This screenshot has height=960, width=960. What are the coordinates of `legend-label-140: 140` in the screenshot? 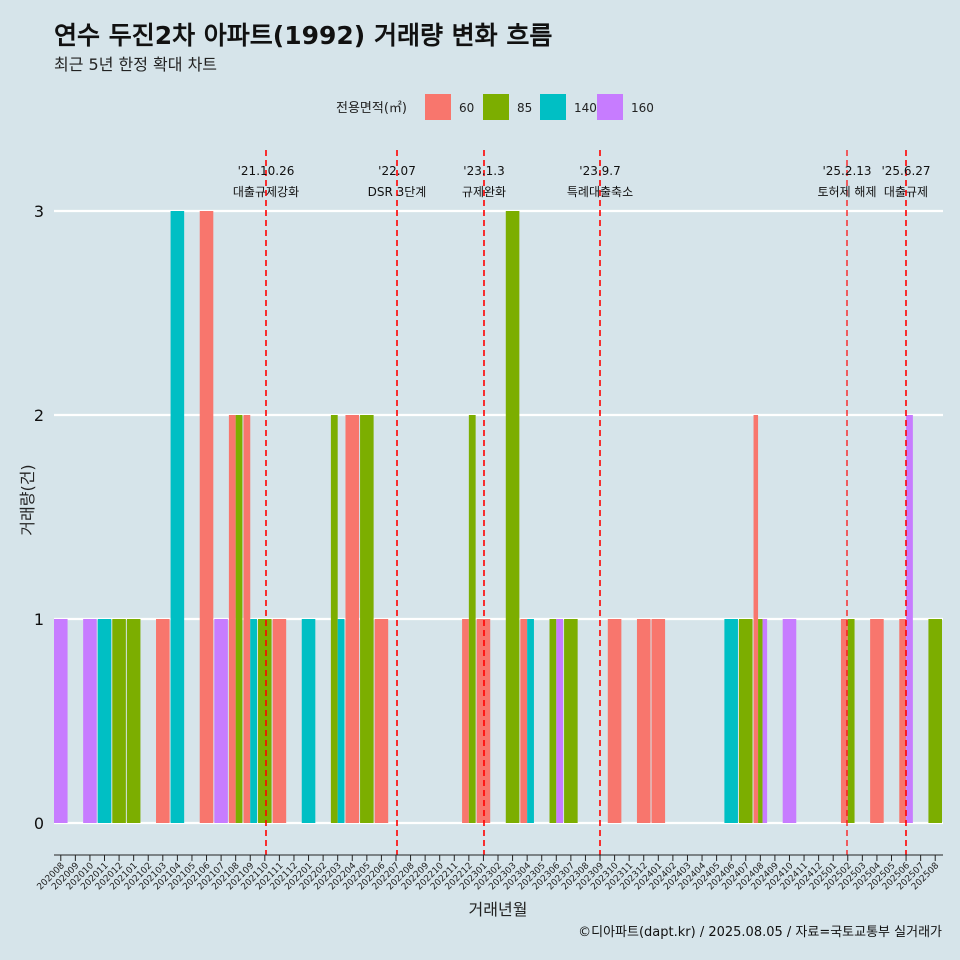 It's located at (585, 108).